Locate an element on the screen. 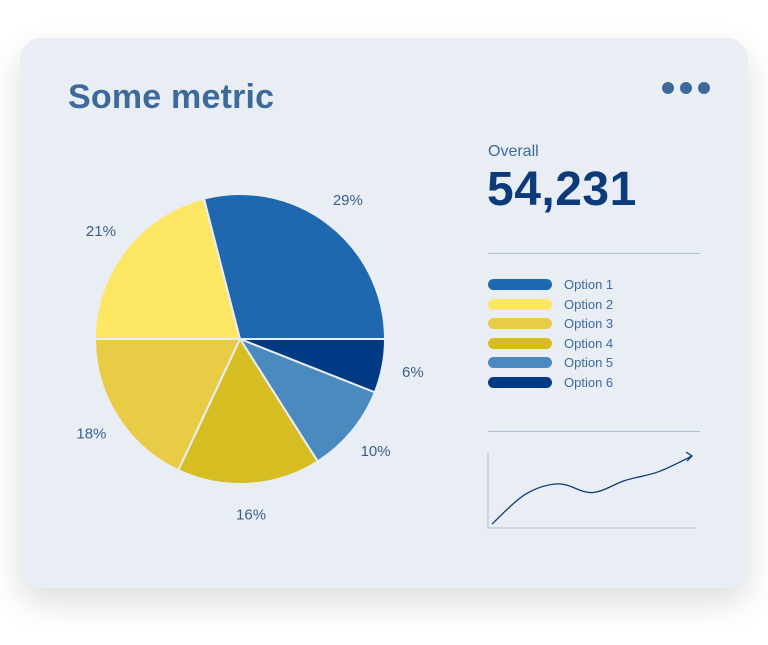 The width and height of the screenshot is (768, 645). legend-label: Option 5 is located at coordinates (589, 363).